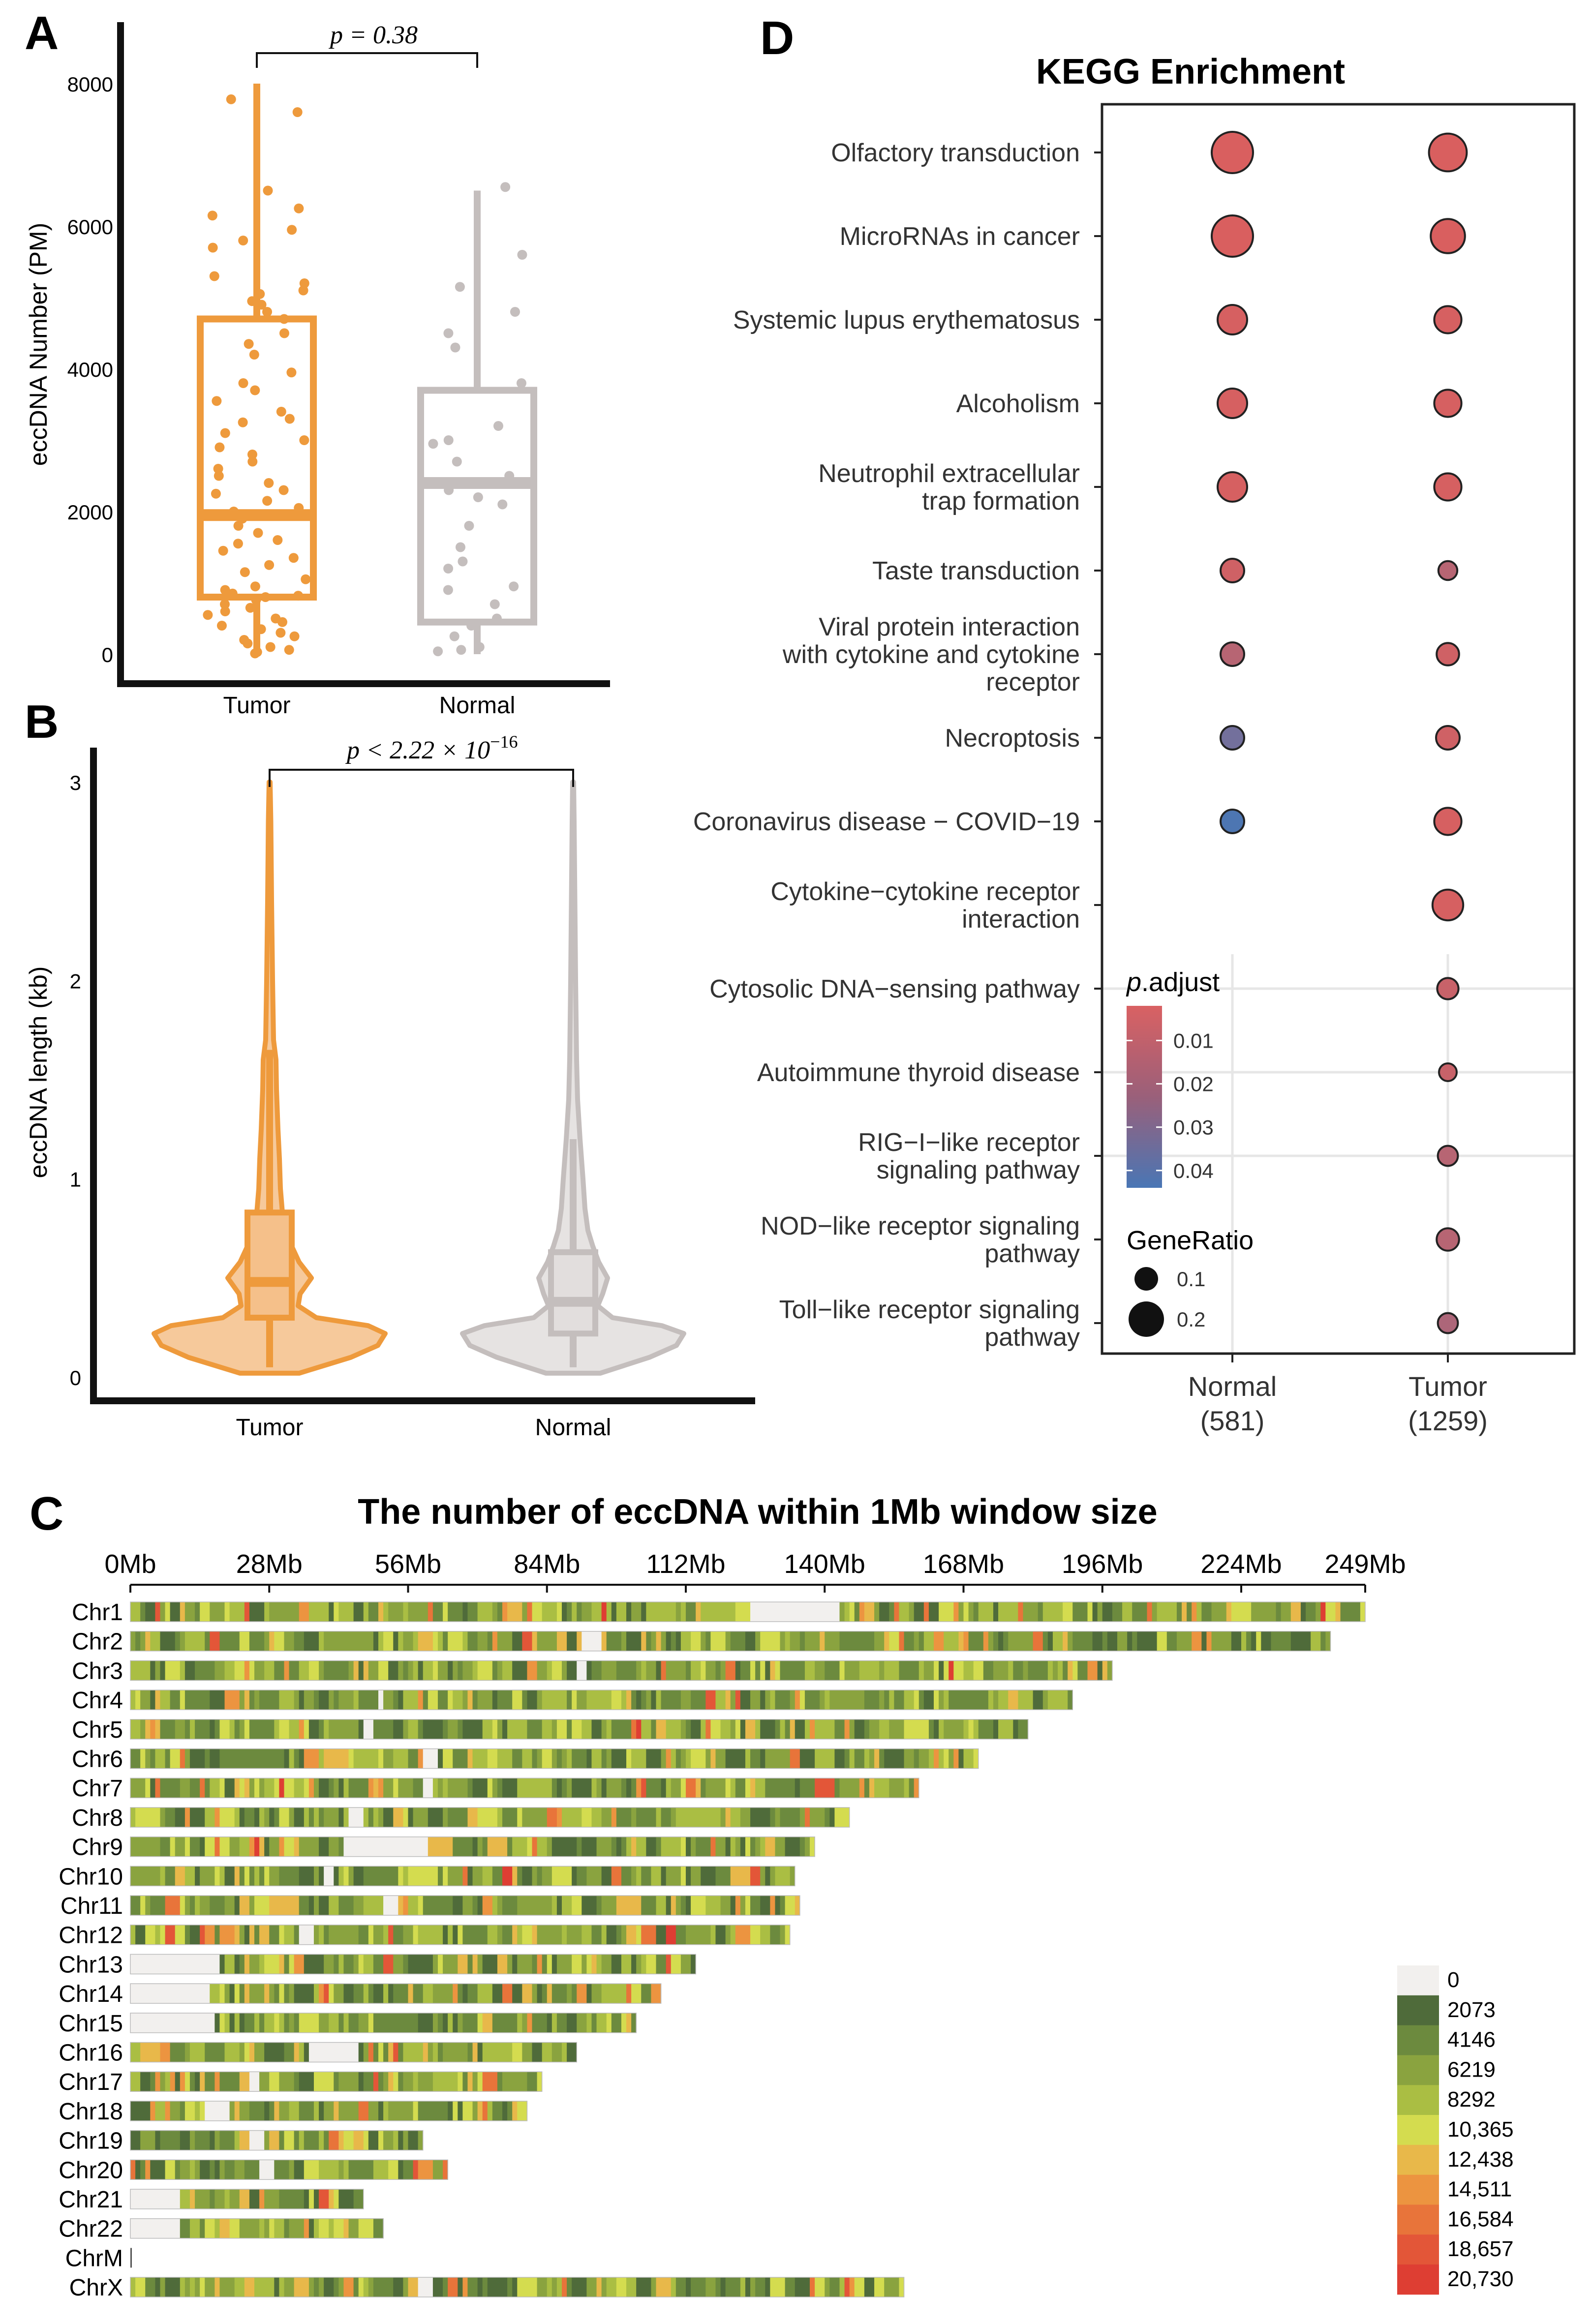 The image size is (1592, 2324). I want to click on legend-swatch, so click(1418, 2219).